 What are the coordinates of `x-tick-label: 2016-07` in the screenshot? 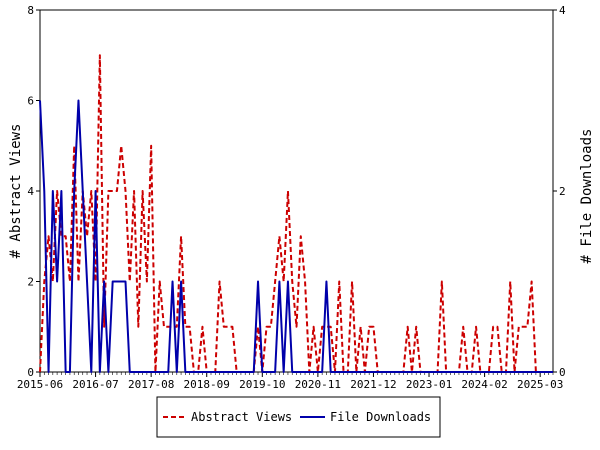 It's located at (95, 384).